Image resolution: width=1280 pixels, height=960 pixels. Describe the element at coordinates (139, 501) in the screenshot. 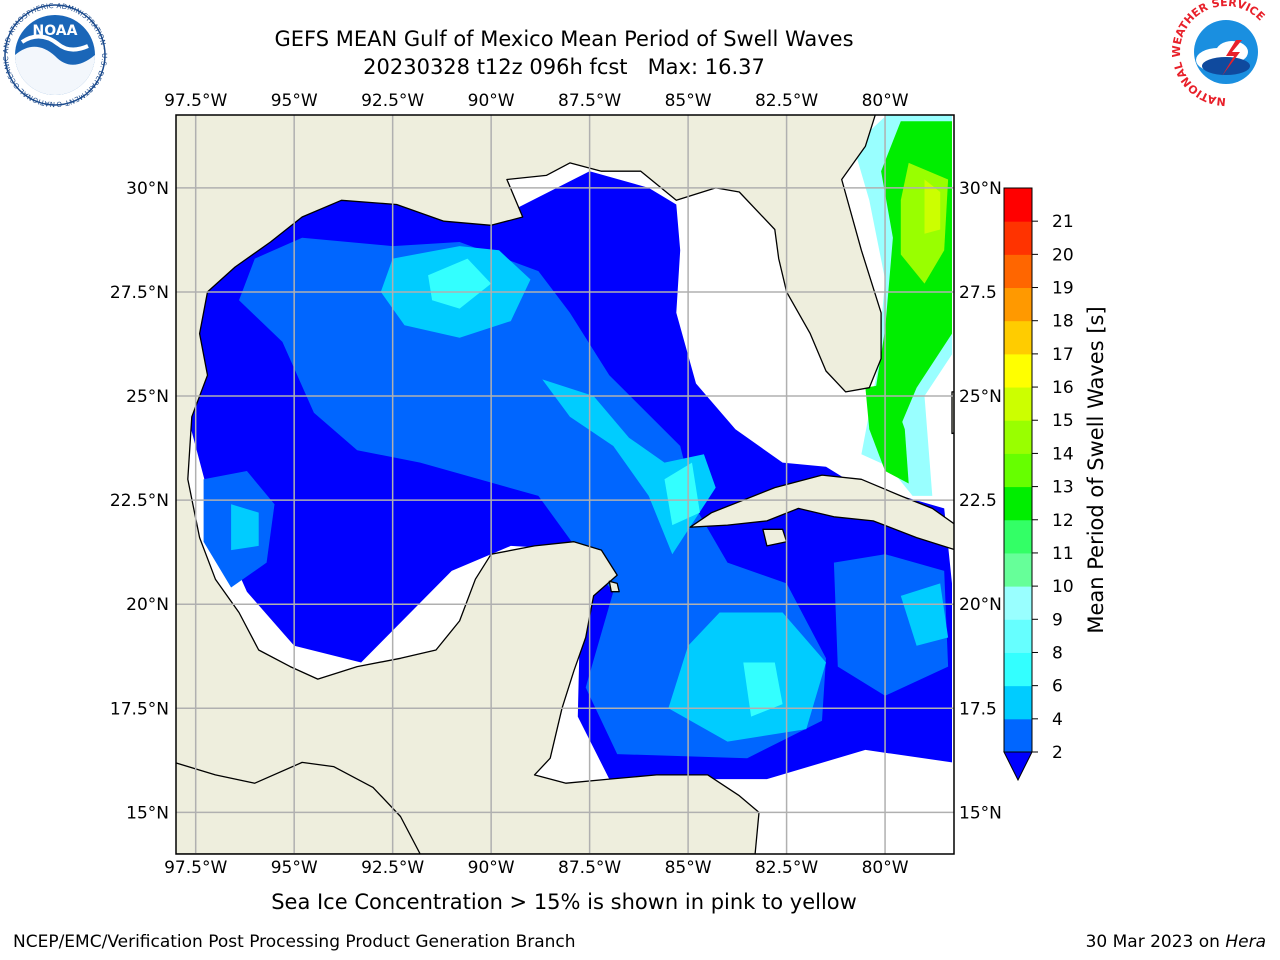

I see `lat-tick-label-left: 22.5°N` at that location.